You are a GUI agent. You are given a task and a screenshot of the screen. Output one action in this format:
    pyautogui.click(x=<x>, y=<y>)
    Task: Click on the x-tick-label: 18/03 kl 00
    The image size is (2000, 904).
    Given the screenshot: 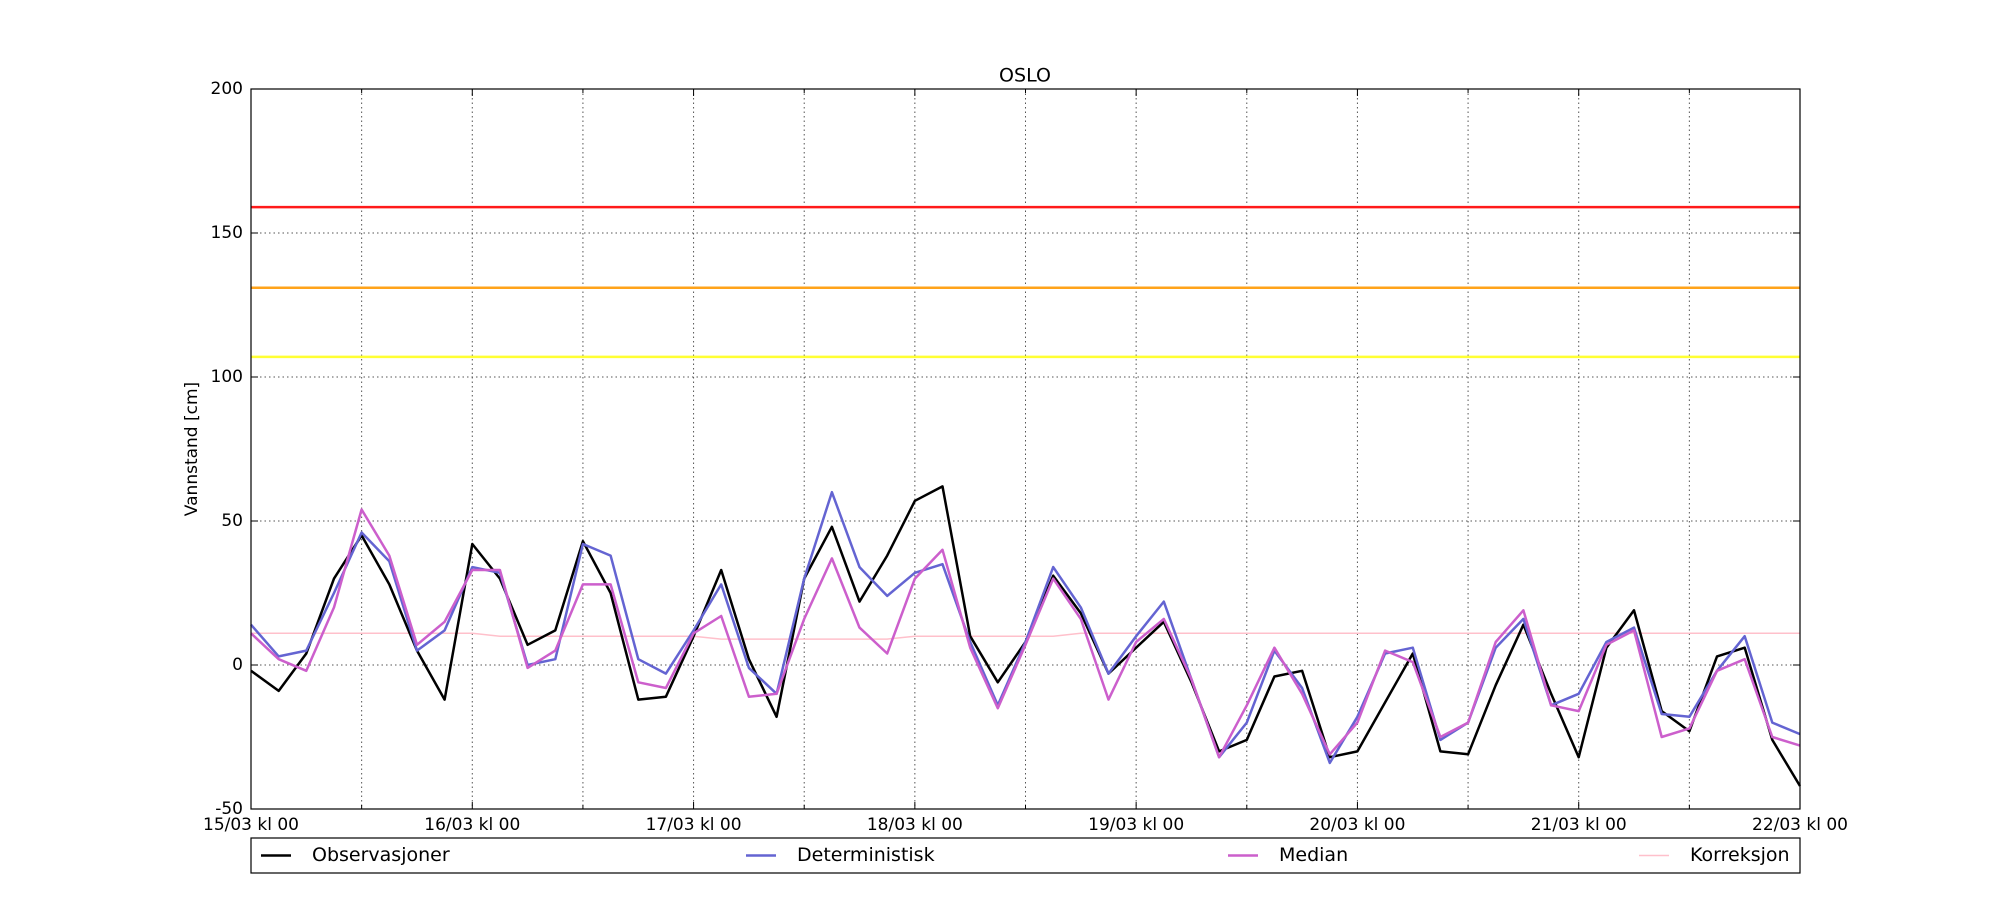 What is the action you would take?
    pyautogui.click(x=915, y=825)
    